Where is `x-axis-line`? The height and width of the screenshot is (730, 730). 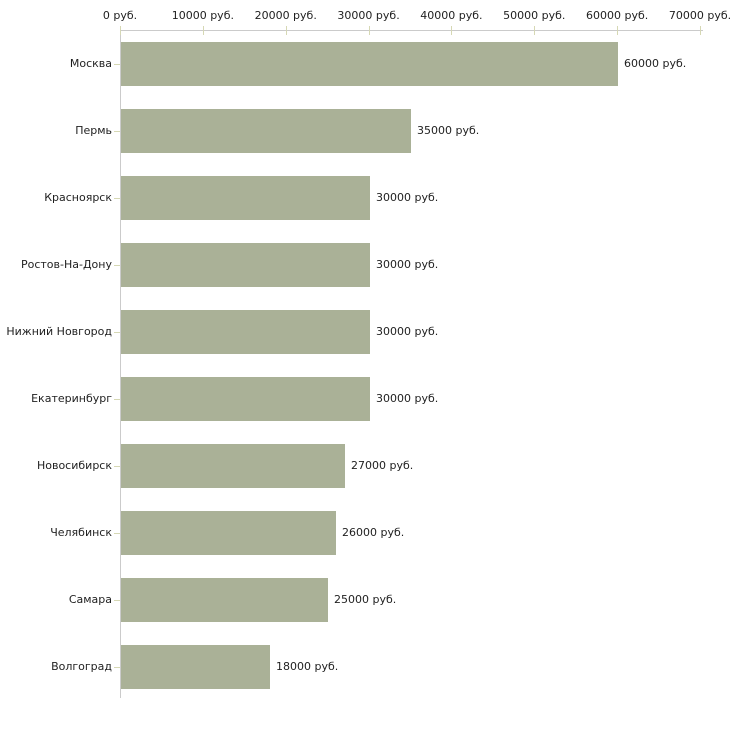 x-axis-line is located at coordinates (411, 30).